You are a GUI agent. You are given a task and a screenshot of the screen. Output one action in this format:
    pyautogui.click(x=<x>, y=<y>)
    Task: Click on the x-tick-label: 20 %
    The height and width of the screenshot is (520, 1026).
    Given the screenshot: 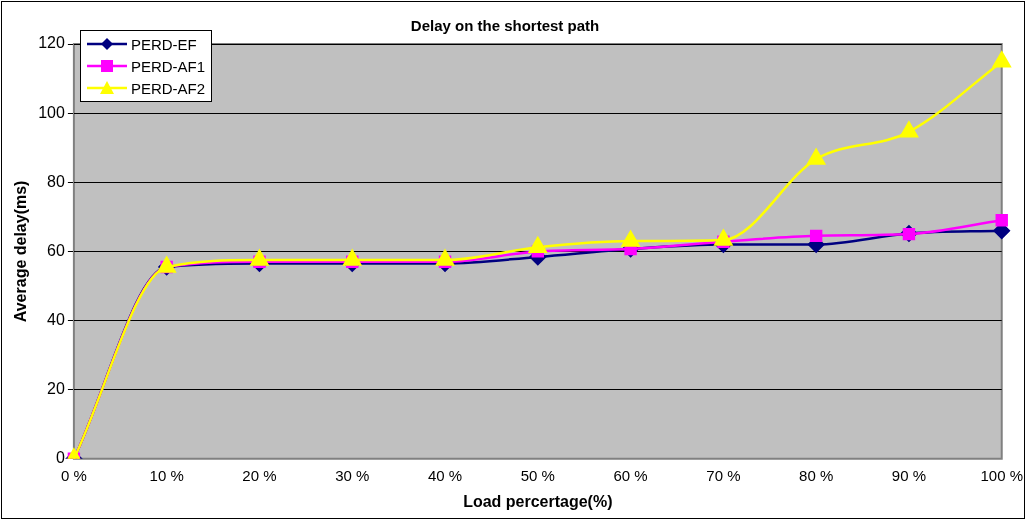 What is the action you would take?
    pyautogui.click(x=259, y=475)
    